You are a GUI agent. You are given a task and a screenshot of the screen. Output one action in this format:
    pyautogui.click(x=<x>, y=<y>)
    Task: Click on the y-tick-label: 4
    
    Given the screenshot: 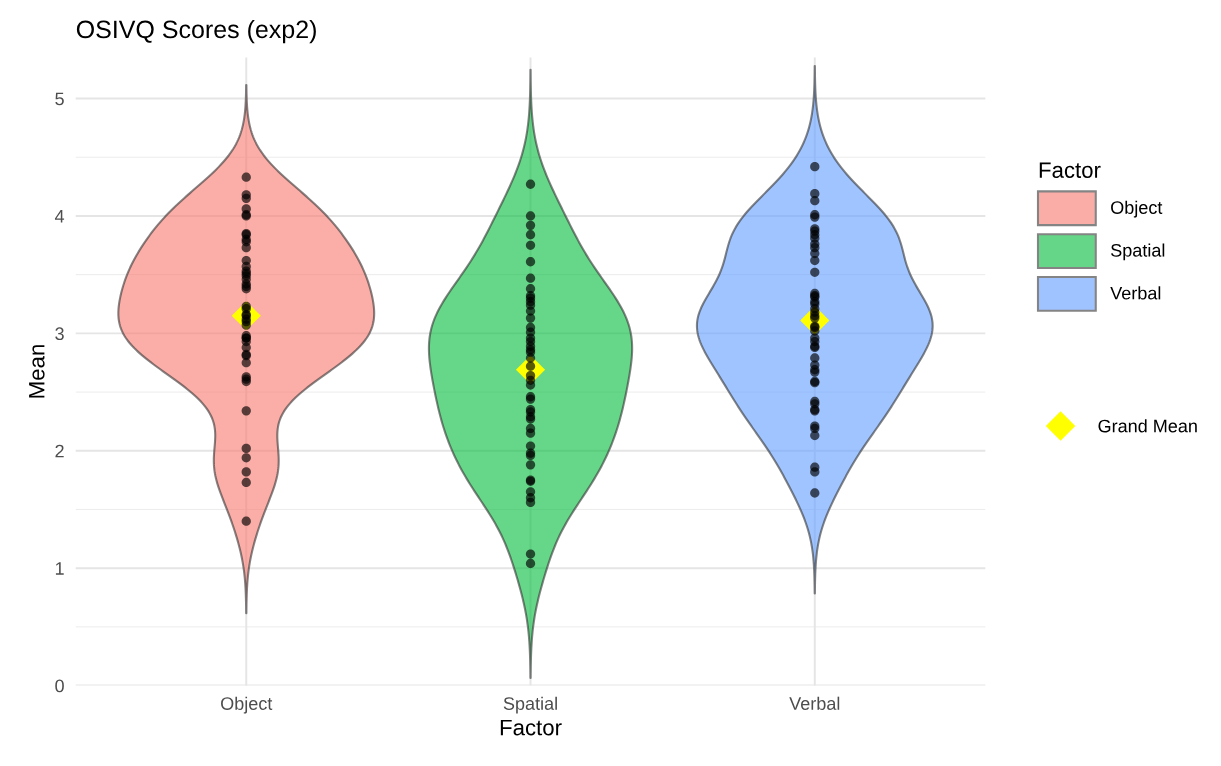 What is the action you would take?
    pyautogui.click(x=59, y=216)
    